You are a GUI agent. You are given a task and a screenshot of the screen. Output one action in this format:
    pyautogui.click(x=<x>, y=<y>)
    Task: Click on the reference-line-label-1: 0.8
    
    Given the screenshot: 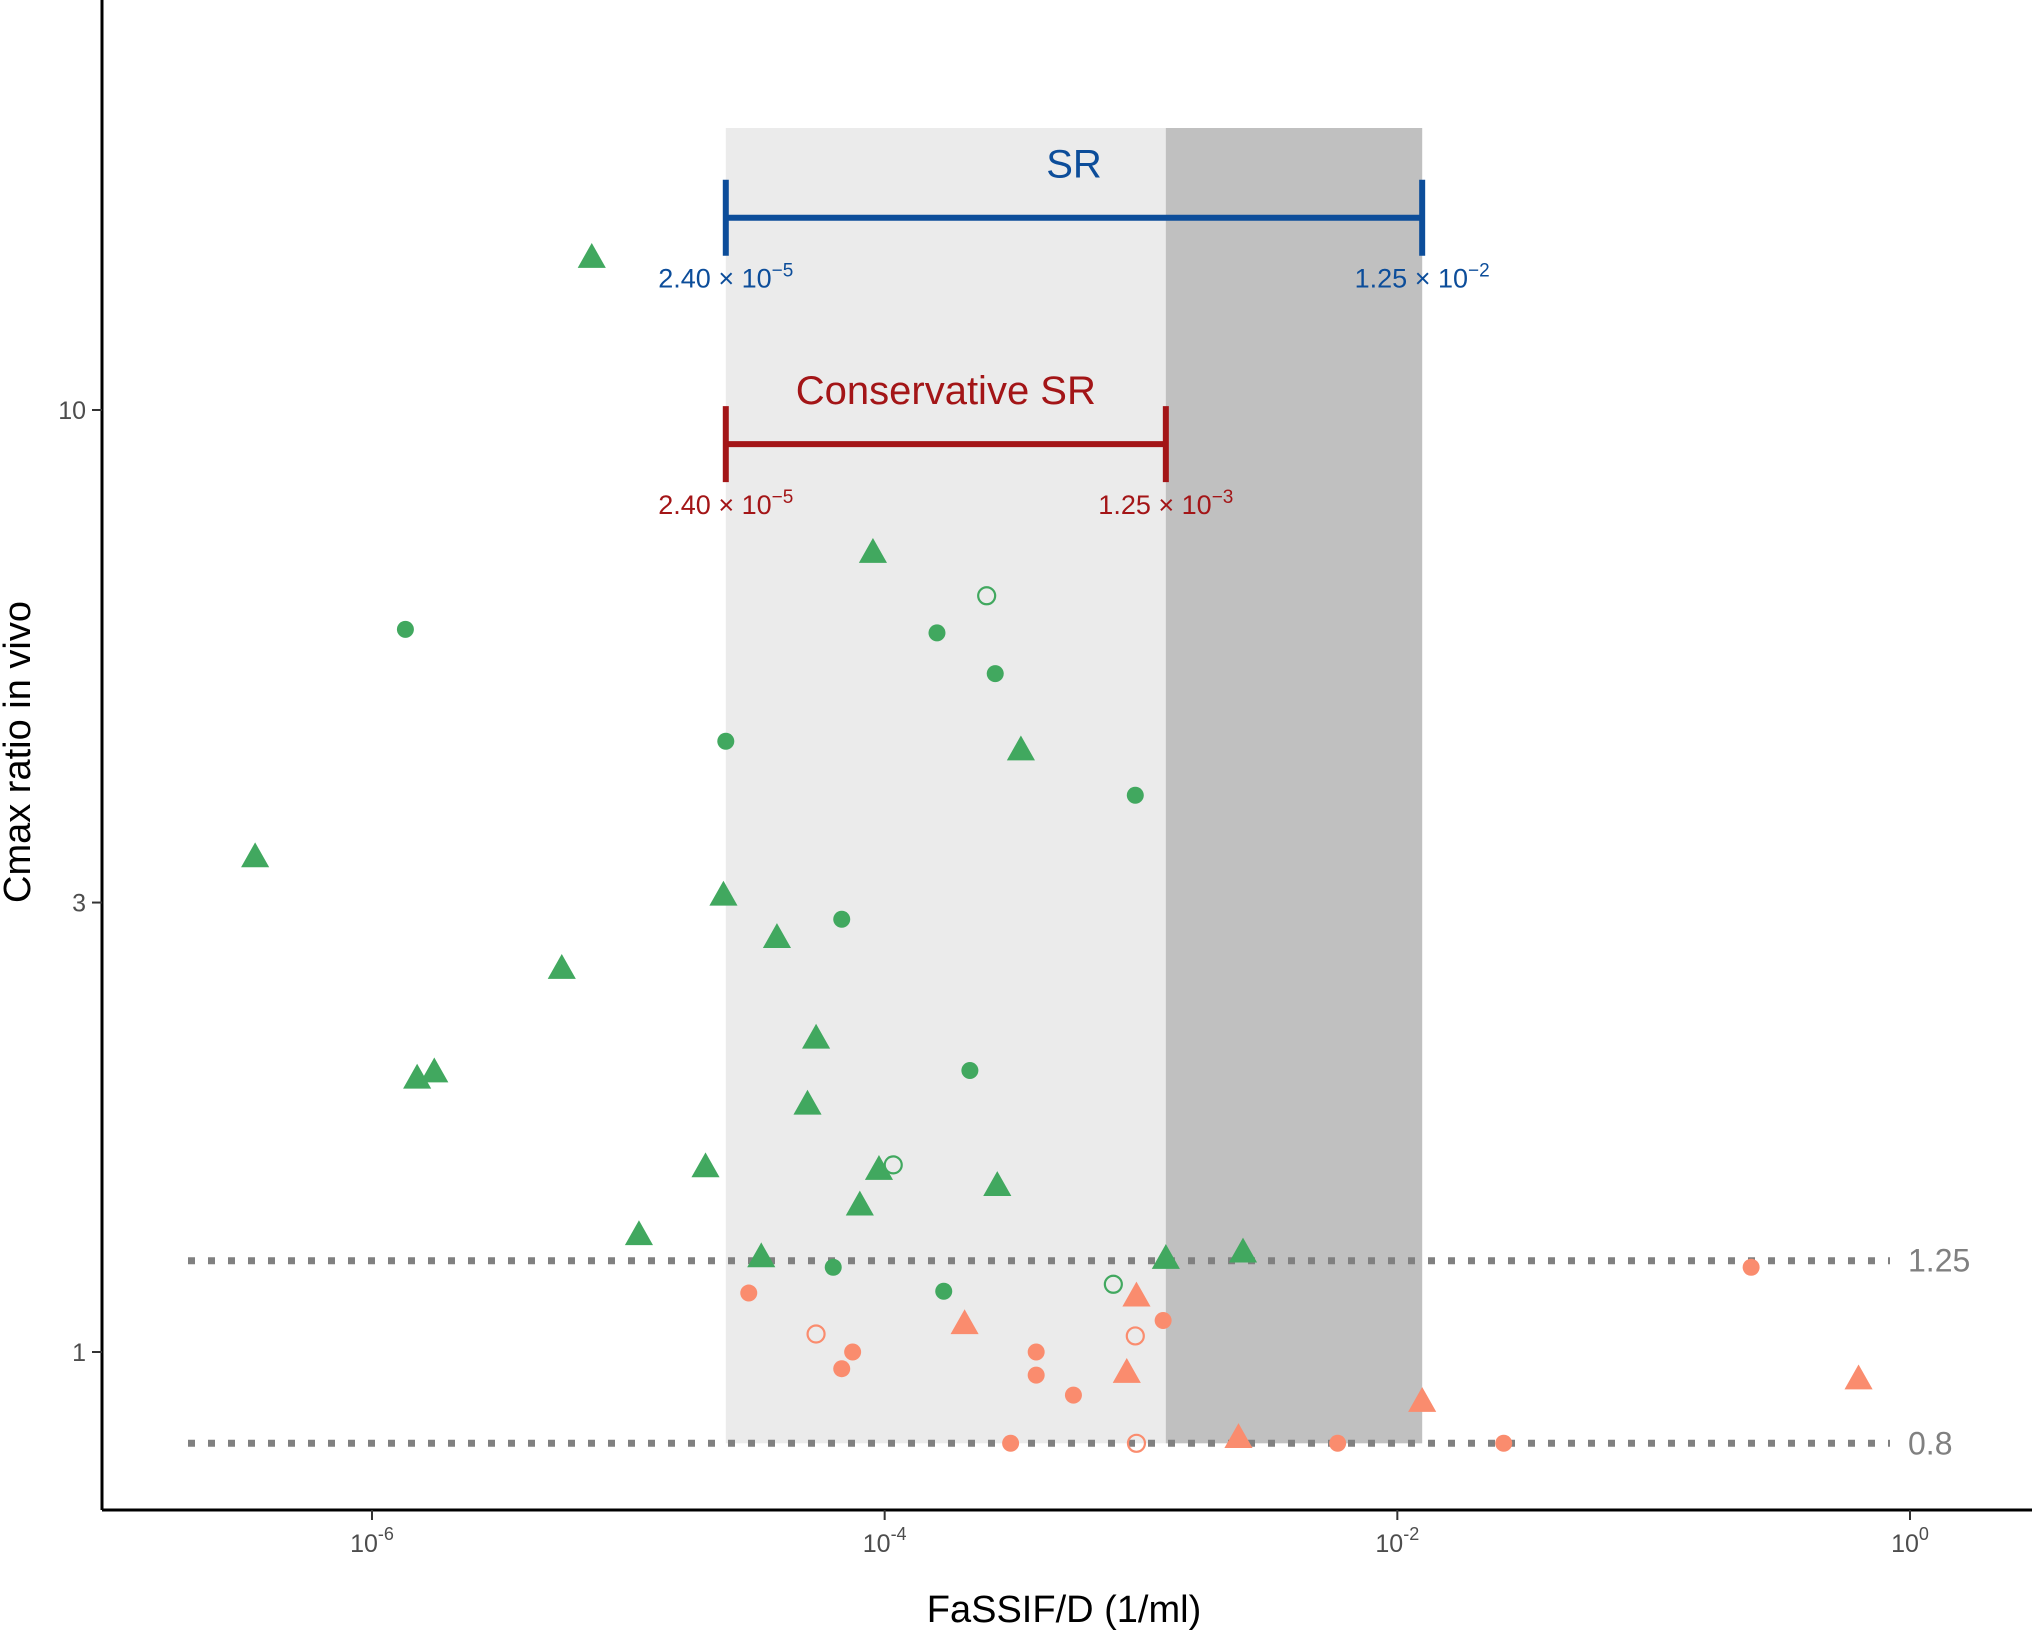 What is the action you would take?
    pyautogui.click(x=1930, y=1443)
    